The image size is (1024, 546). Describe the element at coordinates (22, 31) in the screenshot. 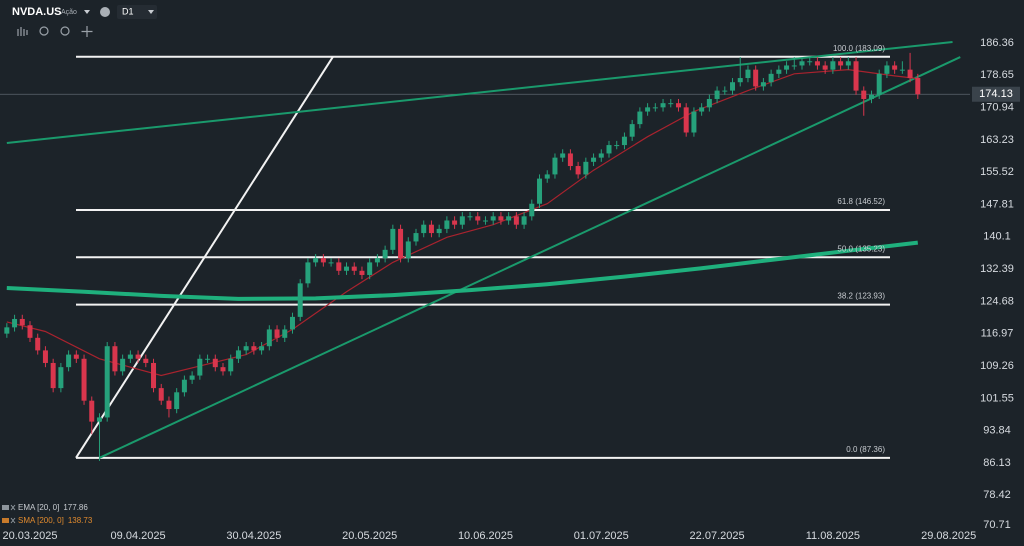

I see `bars-icon` at that location.